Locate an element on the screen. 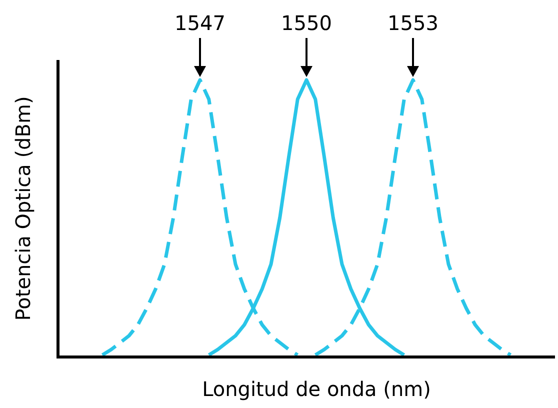  x-axis-title: Longitud de onda (nm) is located at coordinates (316, 389).